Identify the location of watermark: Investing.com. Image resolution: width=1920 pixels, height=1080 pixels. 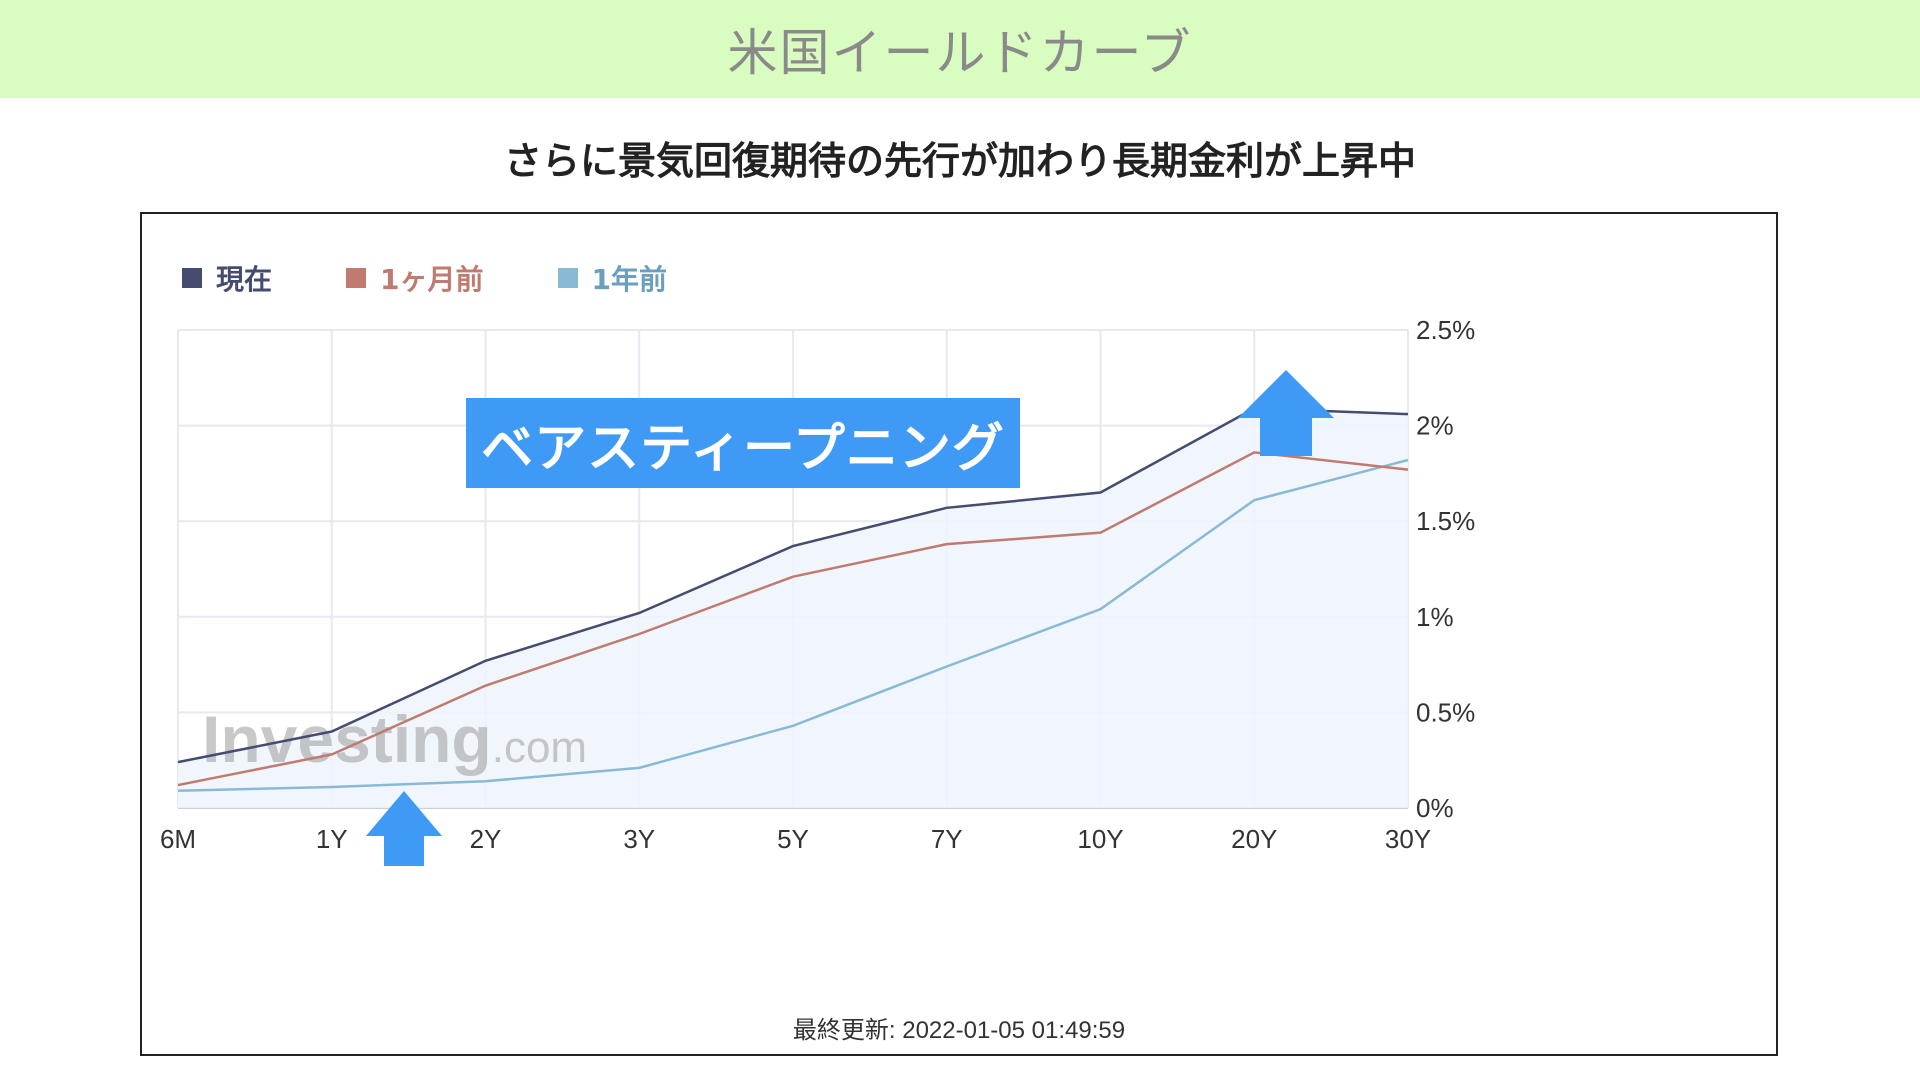
(394, 739).